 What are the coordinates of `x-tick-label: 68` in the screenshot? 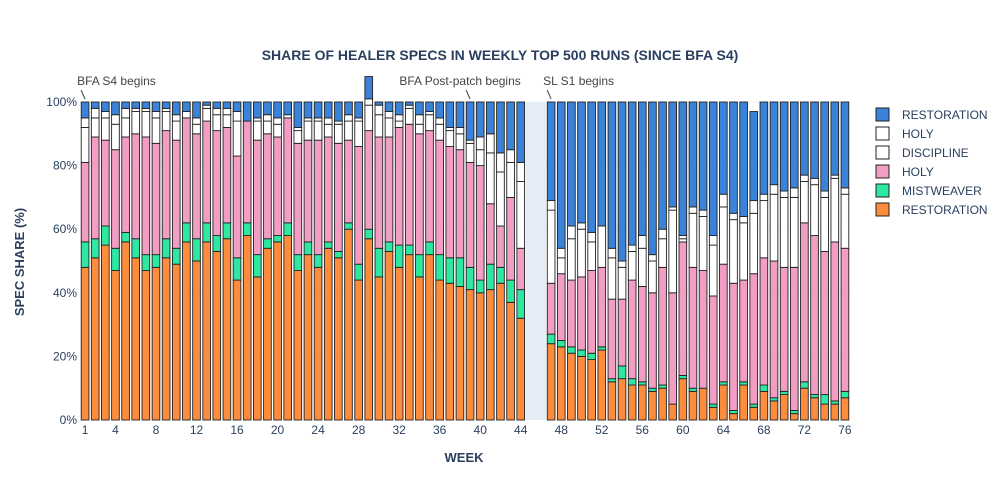 It's located at (764, 430).